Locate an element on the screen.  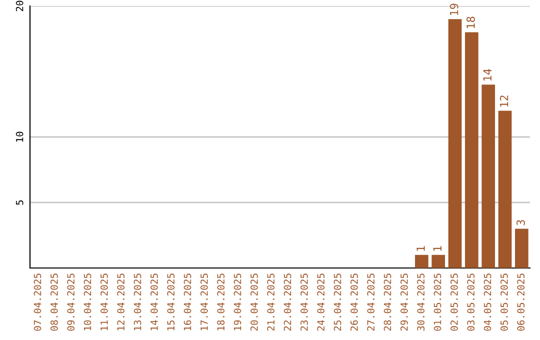
x-tick-label: 14.04.2025 is located at coordinates (154, 302).